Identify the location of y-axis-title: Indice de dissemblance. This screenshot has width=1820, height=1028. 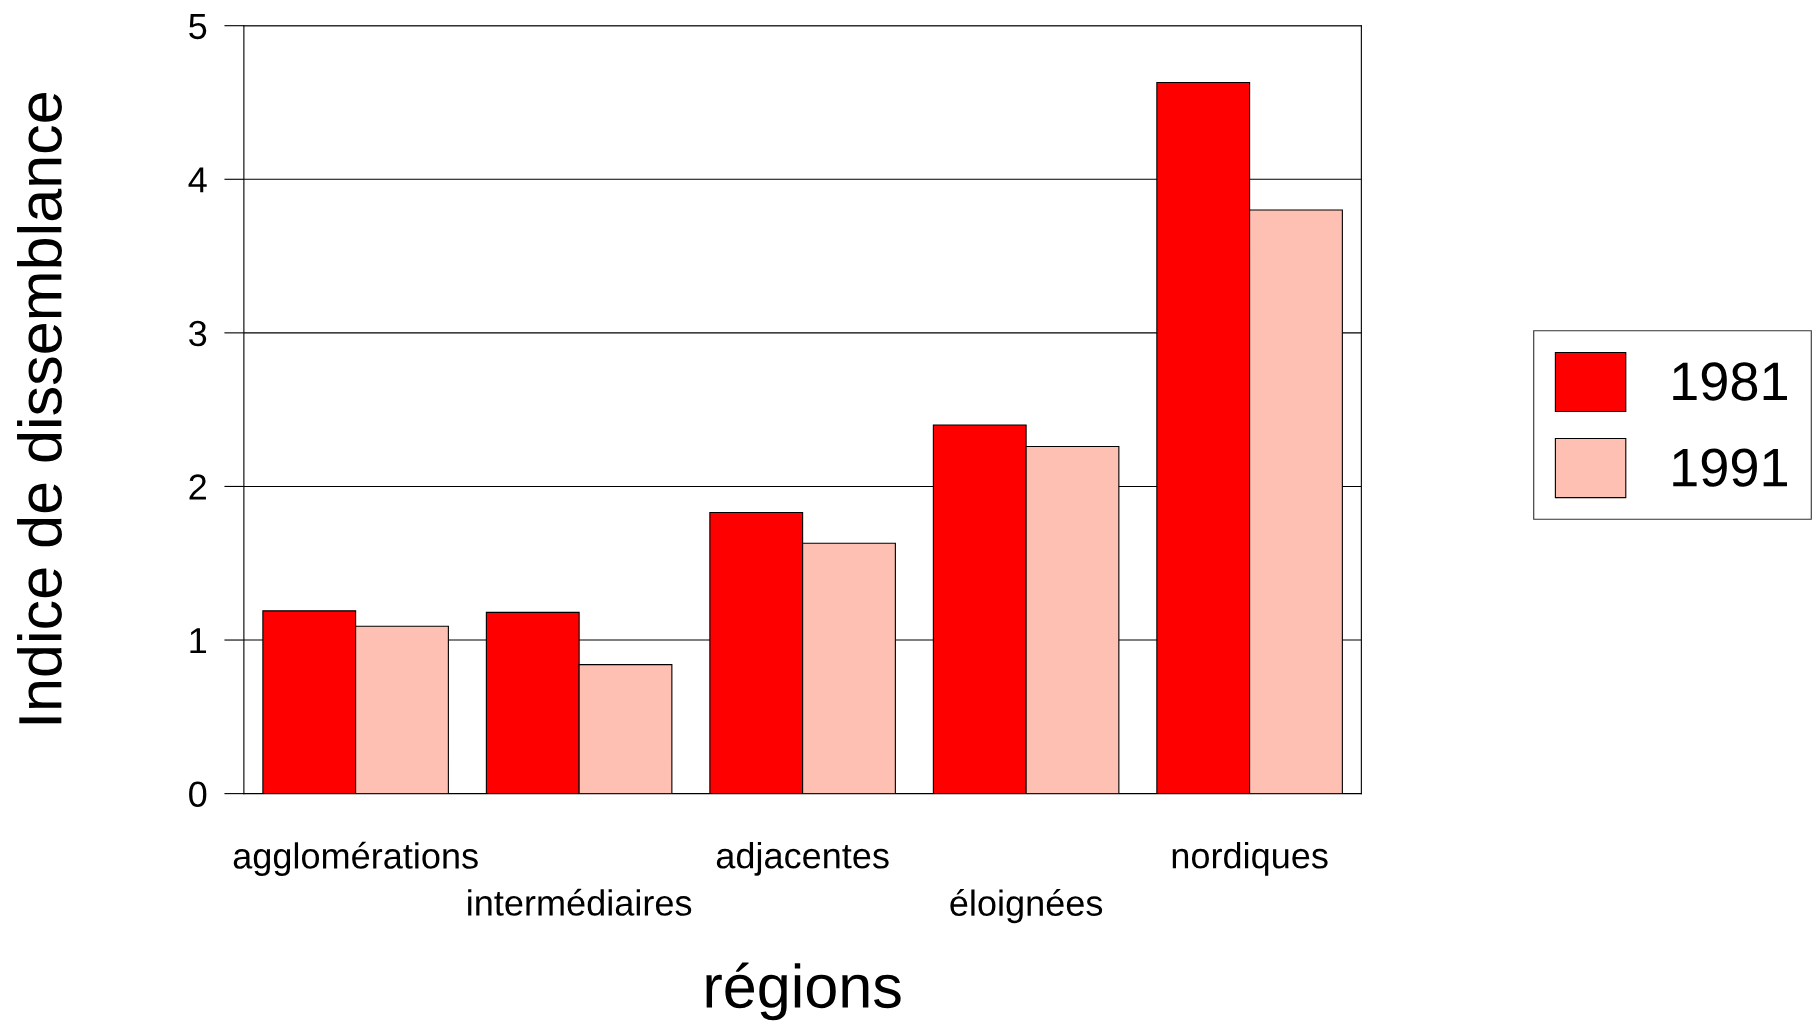
(39, 408).